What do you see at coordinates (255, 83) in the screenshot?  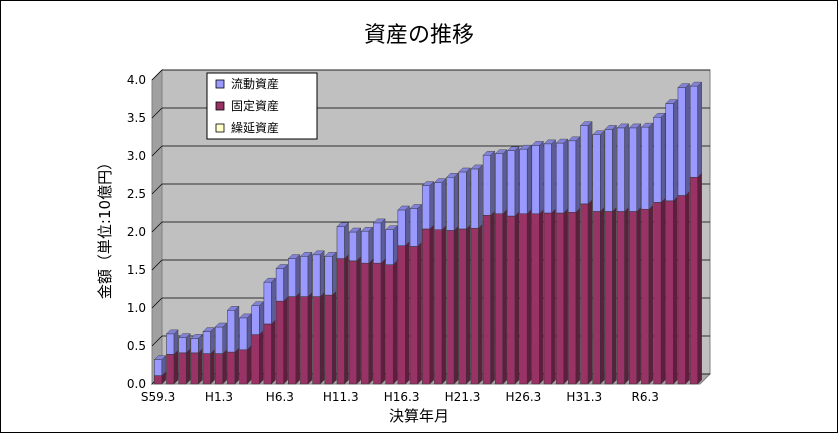 I see `legend-label-current-assets: 流動資産` at bounding box center [255, 83].